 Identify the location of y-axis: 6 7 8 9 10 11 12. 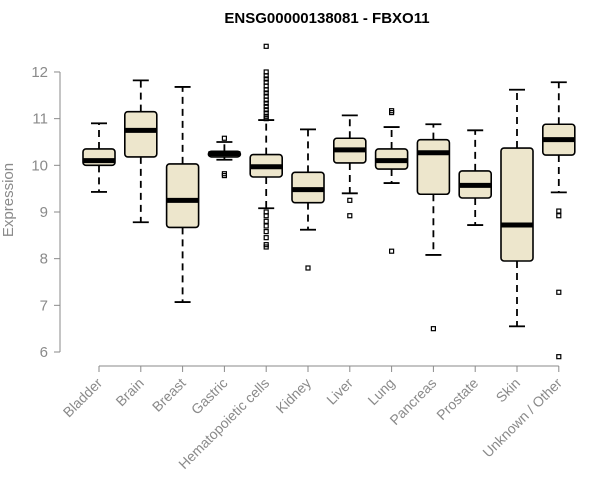
(46, 212).